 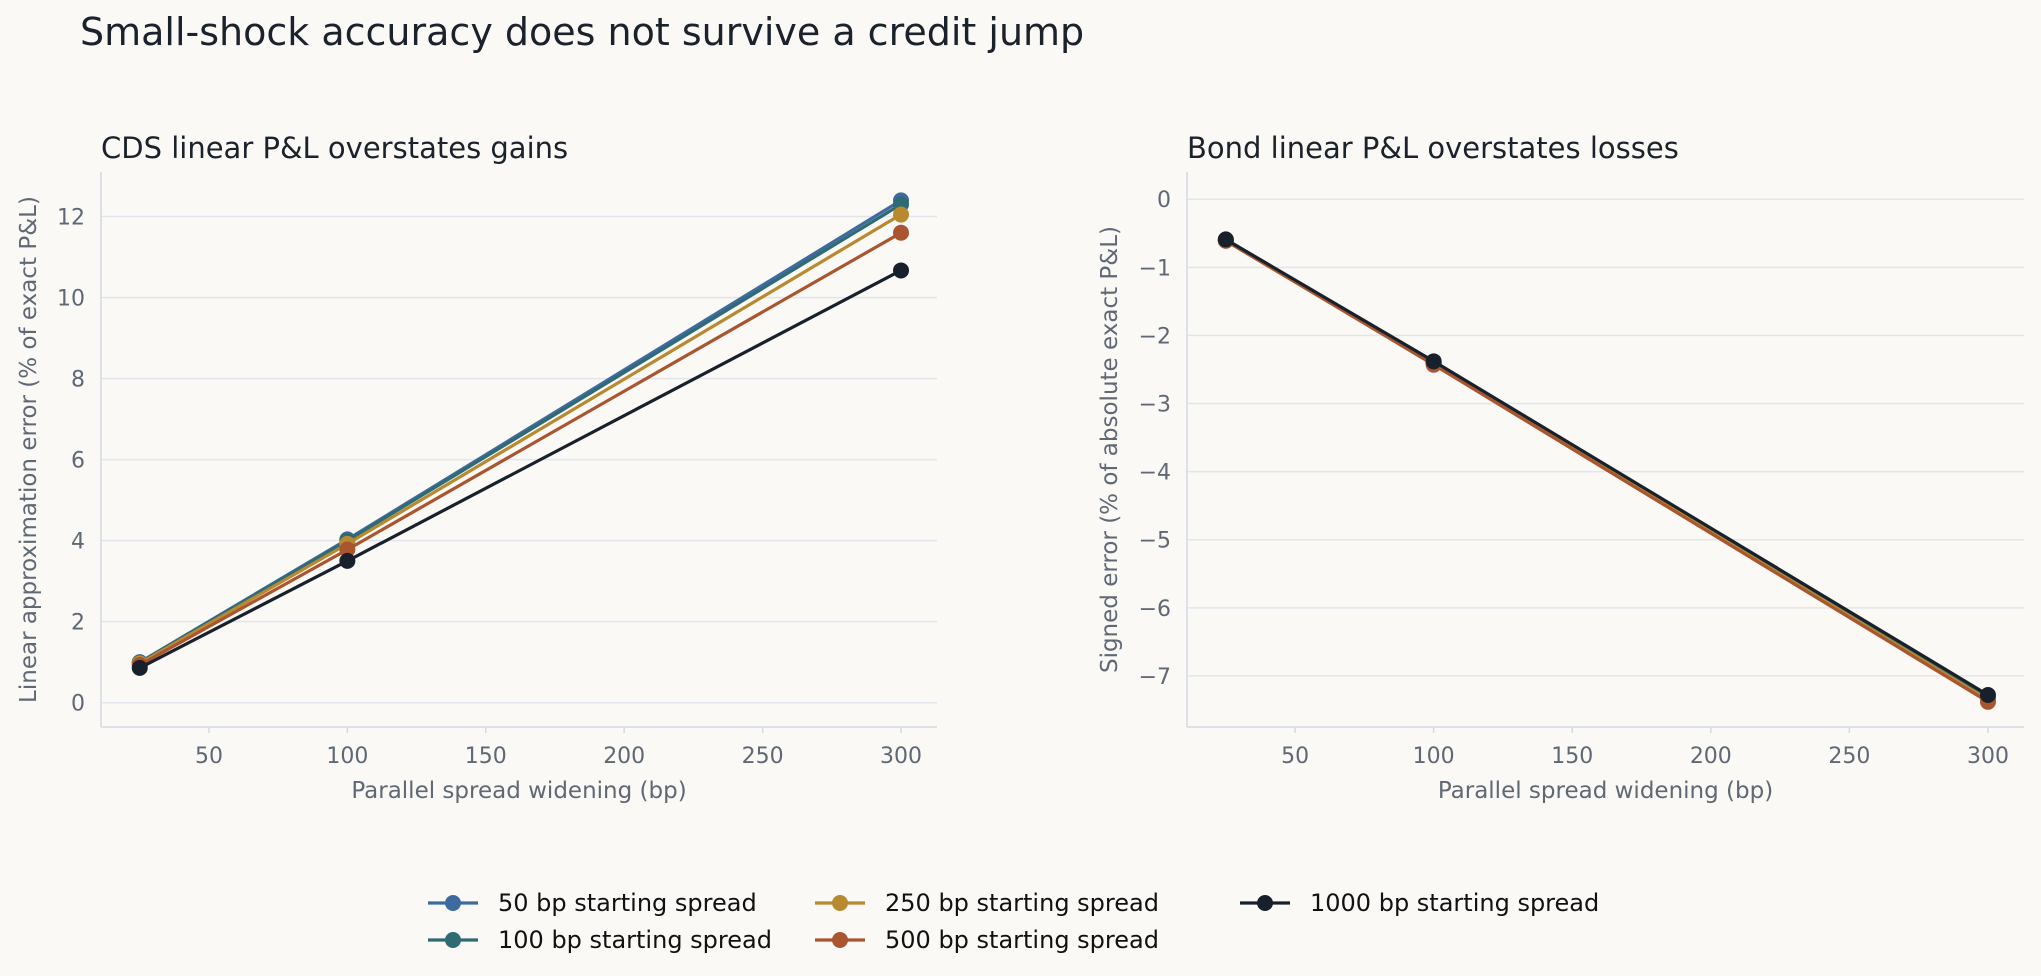 What do you see at coordinates (71, 218) in the screenshot?
I see `y-tick-label: 12` at bounding box center [71, 218].